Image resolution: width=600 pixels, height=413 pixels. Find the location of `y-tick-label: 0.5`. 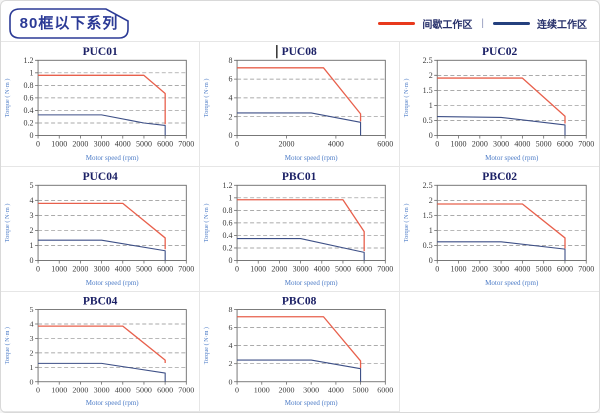

y-tick-label: 0.5 is located at coordinates (427, 245).